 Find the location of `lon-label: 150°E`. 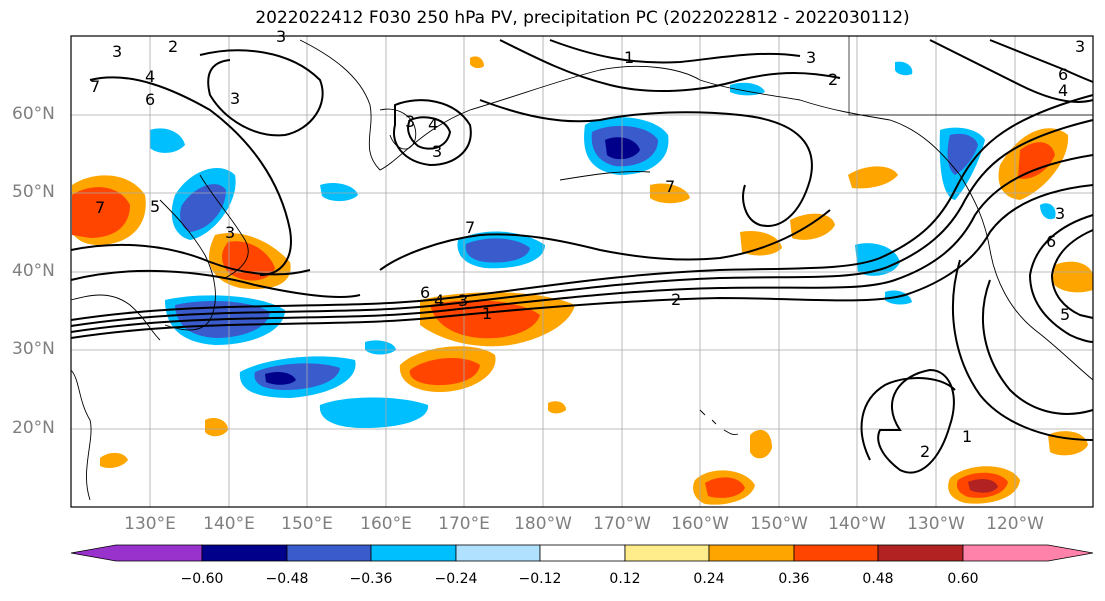

lon-label: 150°E is located at coordinates (307, 524).